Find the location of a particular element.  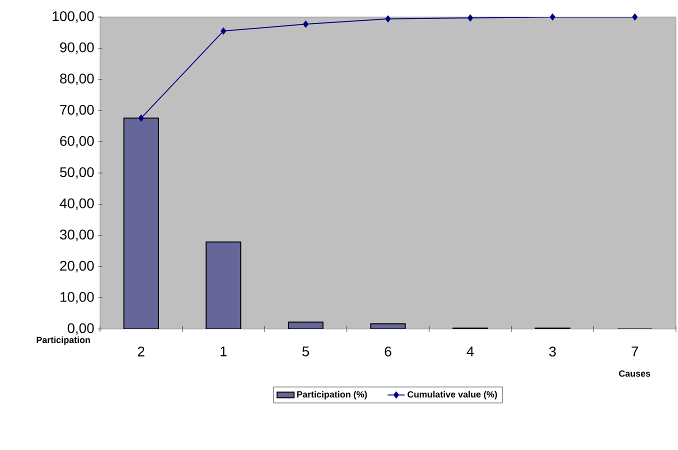

x-tick-label: 4 is located at coordinates (470, 351).